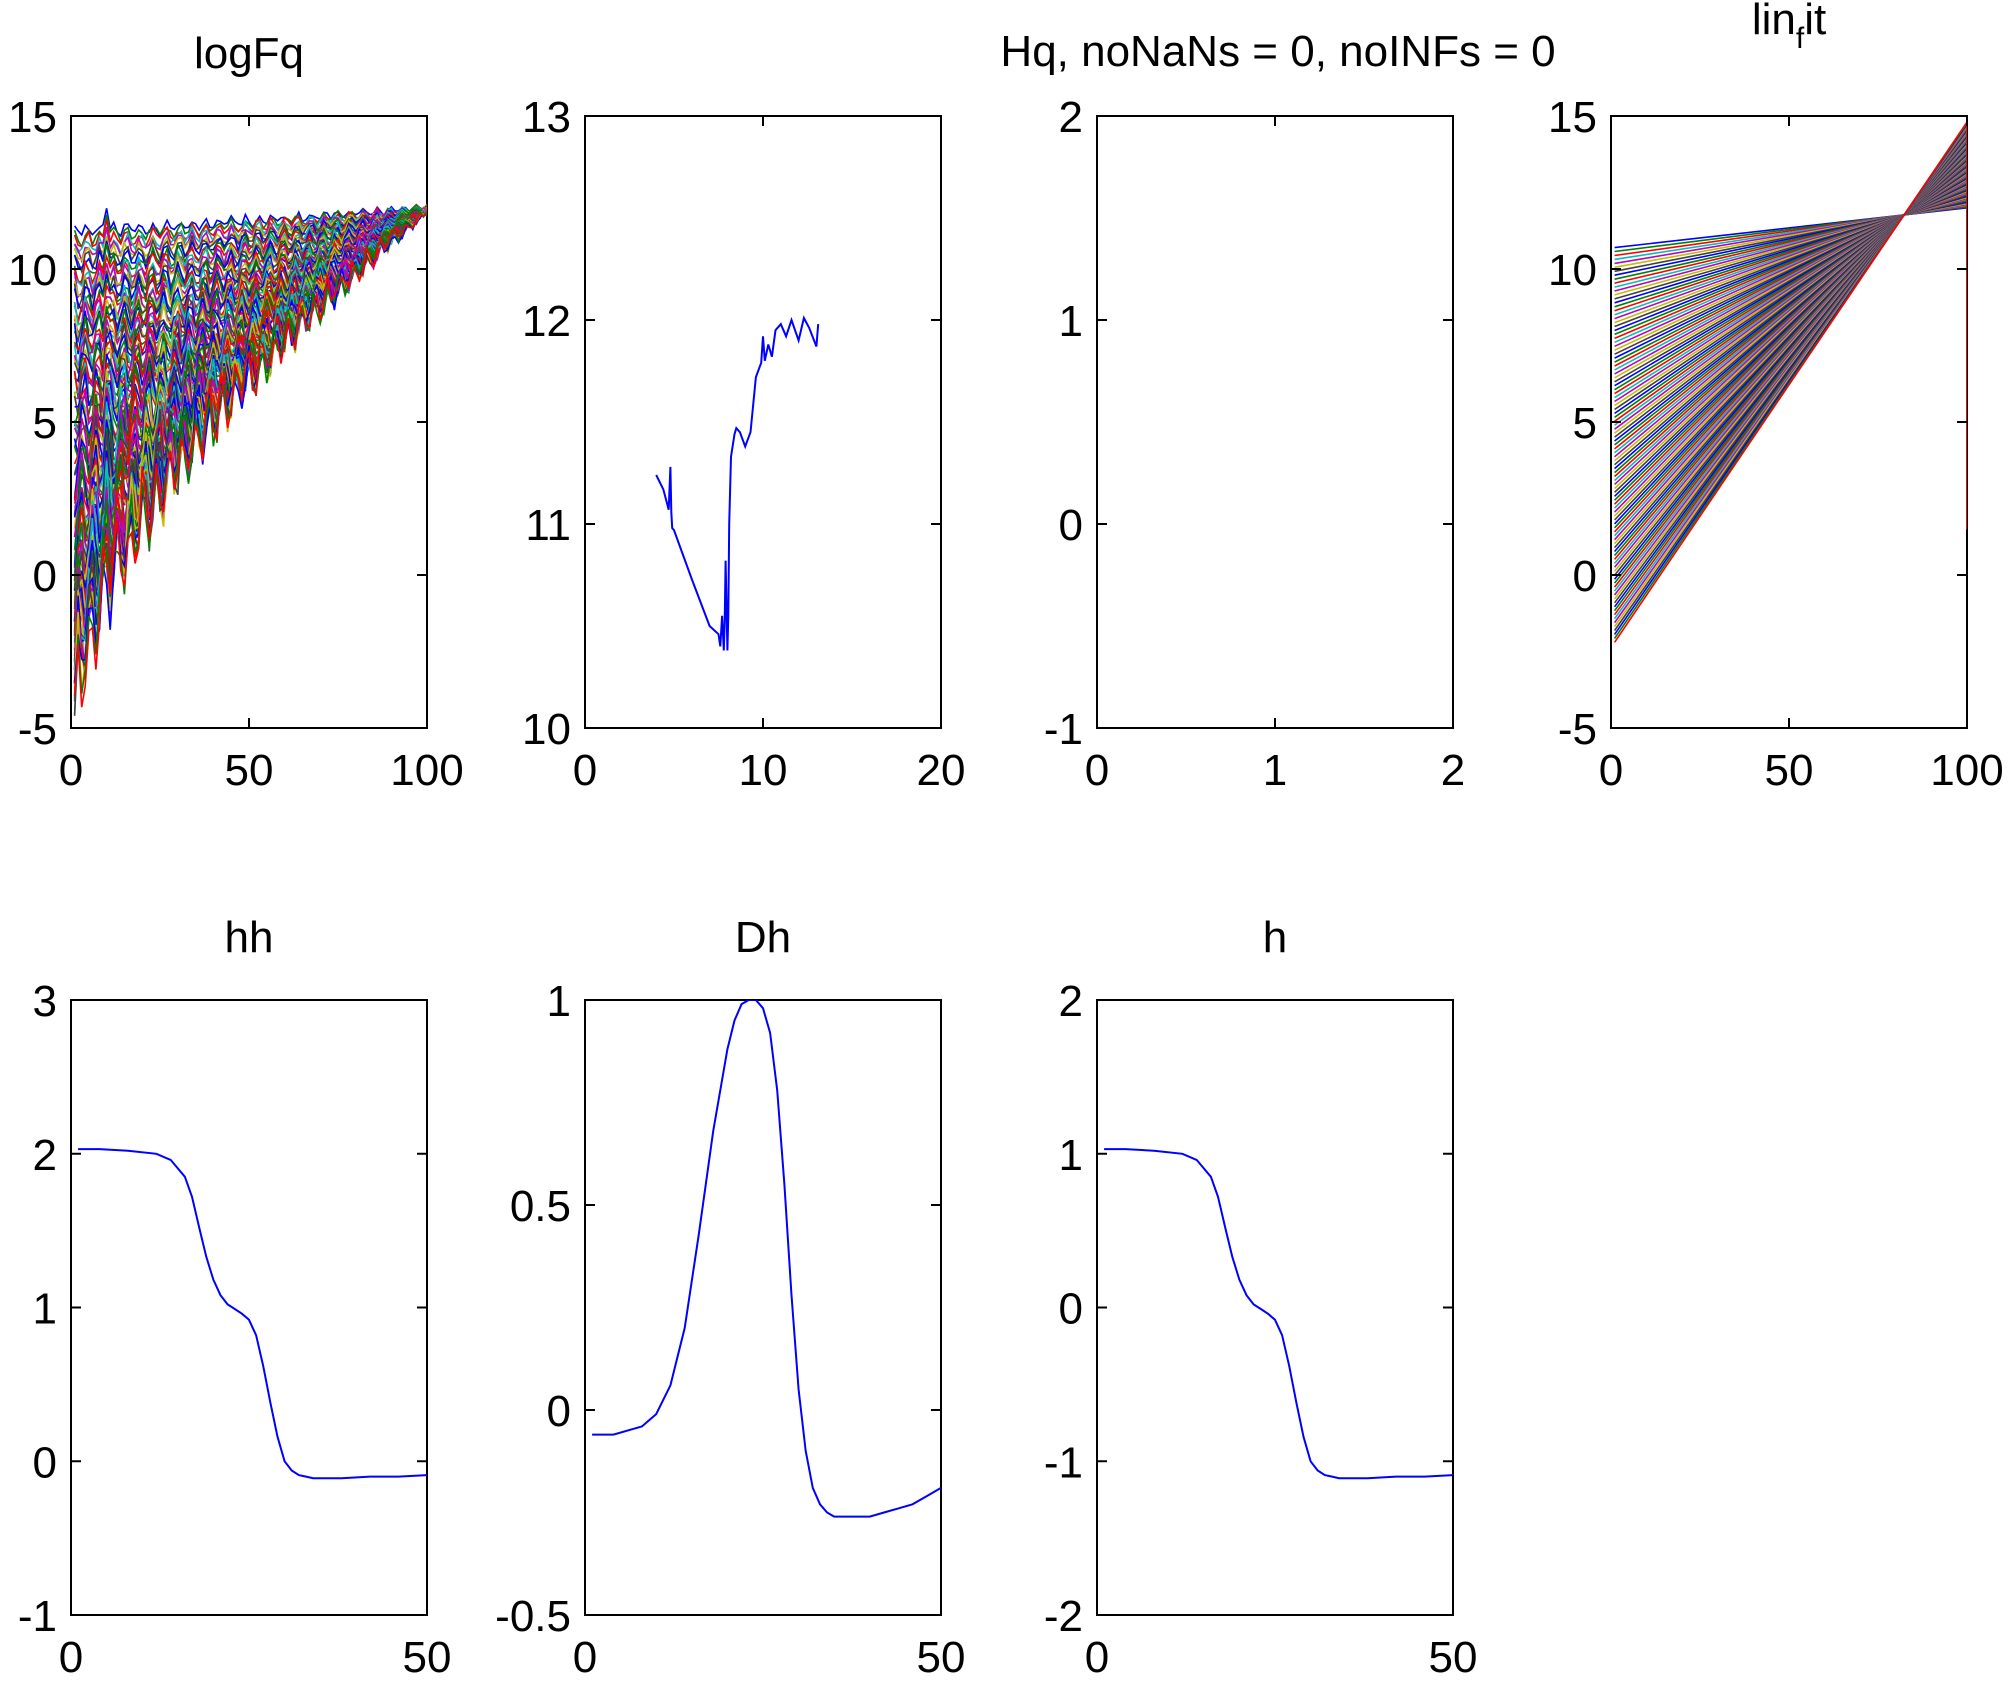  I want to click on y-tick-label: 13, so click(546, 117).